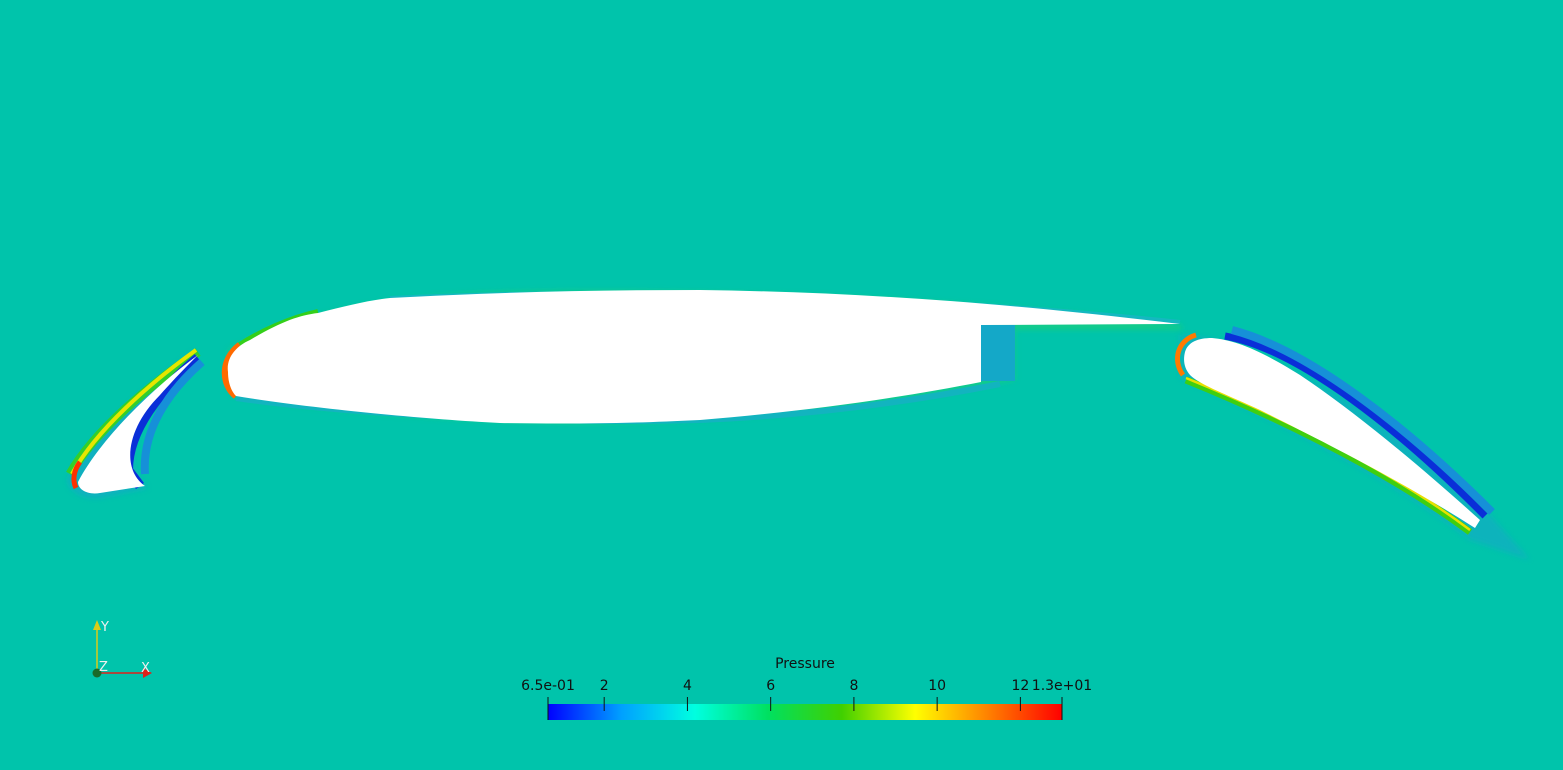 The image size is (1563, 770). Describe the element at coordinates (1020, 686) in the screenshot. I see `colorbar-tick-label: 12` at that location.